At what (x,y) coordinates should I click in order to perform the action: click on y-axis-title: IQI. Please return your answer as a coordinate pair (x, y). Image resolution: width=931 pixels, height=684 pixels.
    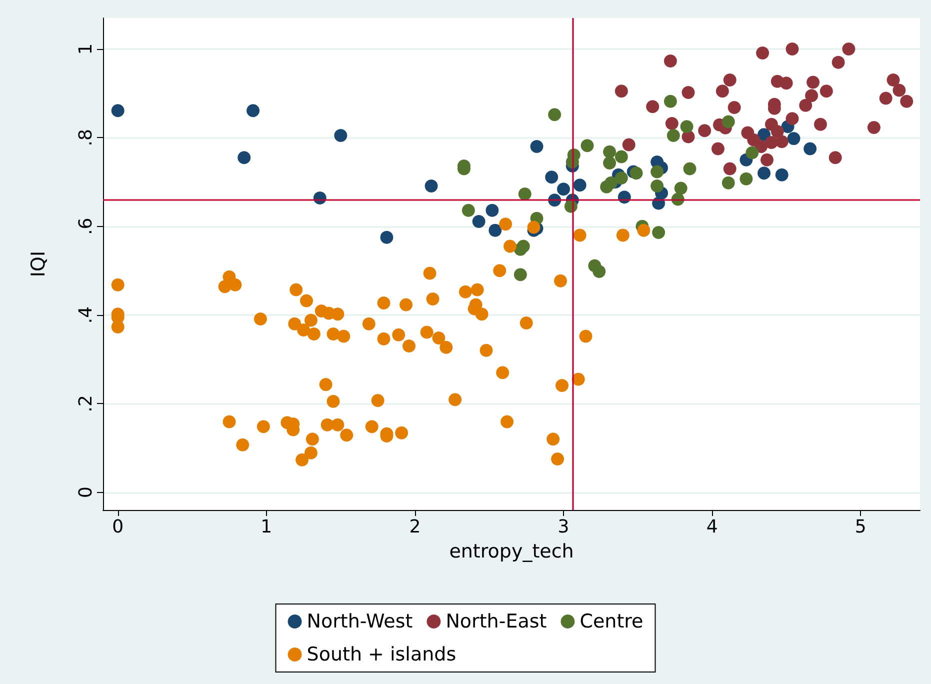
    Looking at the image, I should click on (39, 264).